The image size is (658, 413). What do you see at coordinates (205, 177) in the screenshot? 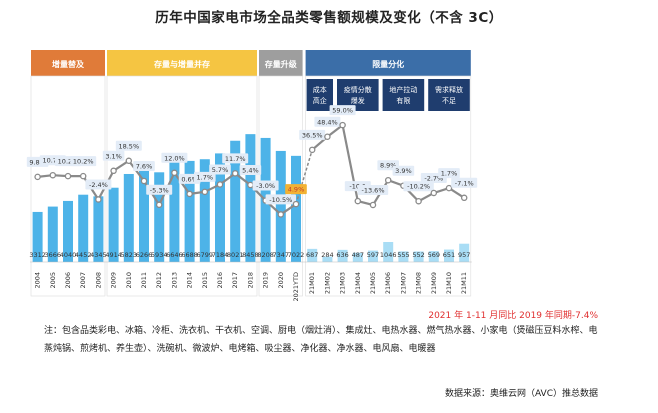
I see `growth-label: 1.7%` at bounding box center [205, 177].